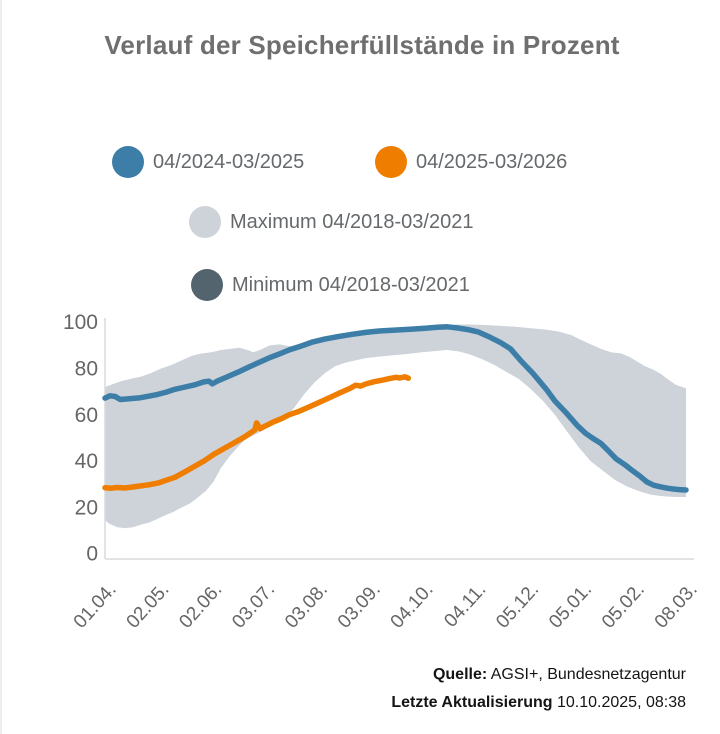  What do you see at coordinates (412, 605) in the screenshot?
I see `x-tick-label: 04.10.` at bounding box center [412, 605].